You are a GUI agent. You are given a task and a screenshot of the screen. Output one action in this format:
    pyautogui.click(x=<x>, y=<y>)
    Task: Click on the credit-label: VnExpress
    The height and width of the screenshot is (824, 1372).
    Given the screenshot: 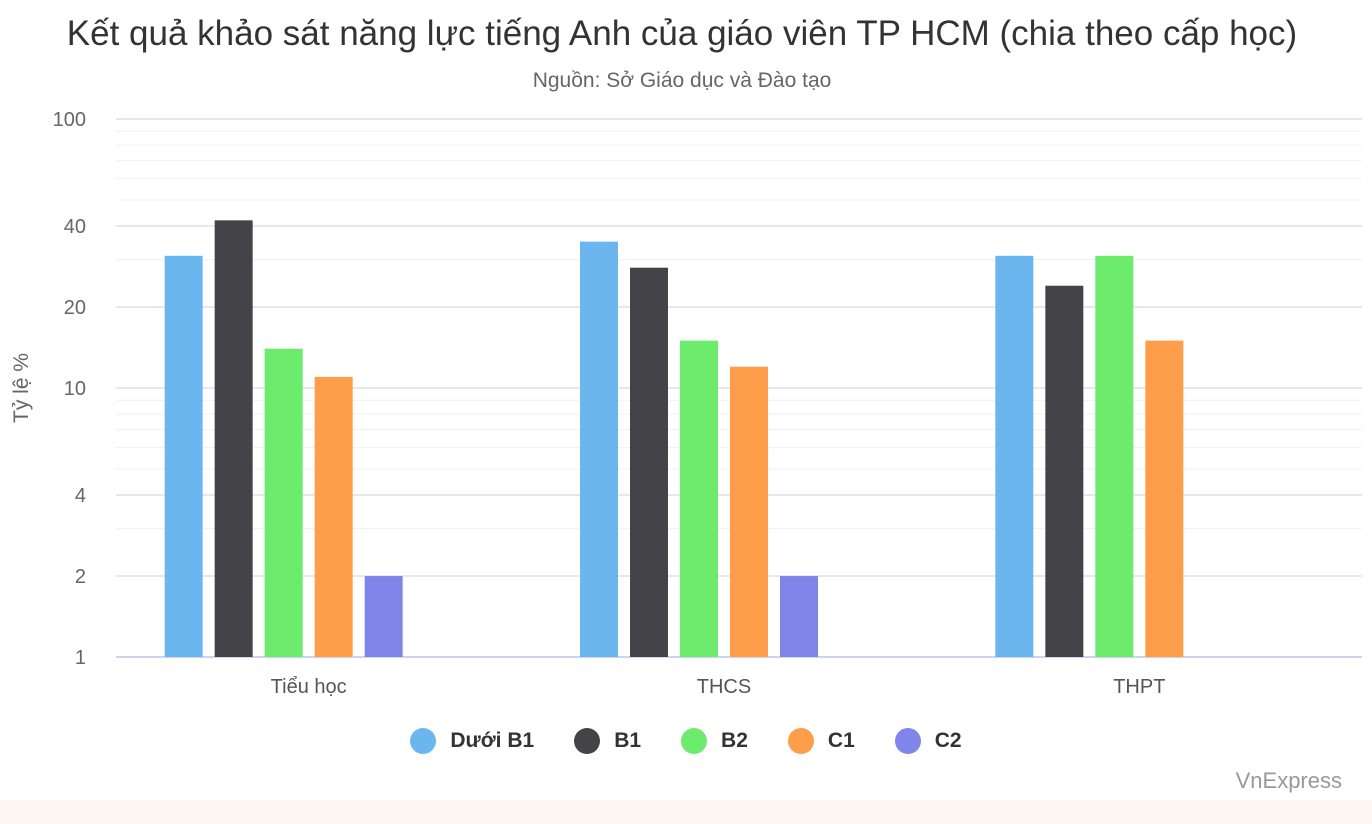 What is the action you would take?
    pyautogui.click(x=1288, y=780)
    